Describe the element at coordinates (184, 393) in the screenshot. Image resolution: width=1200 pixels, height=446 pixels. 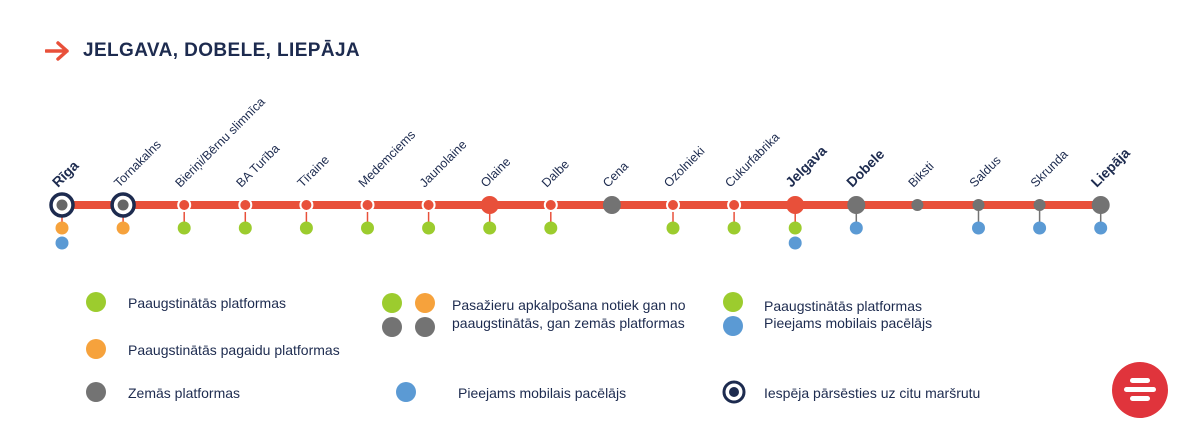
I see `legend-low-platforms: Zemās platformas` at that location.